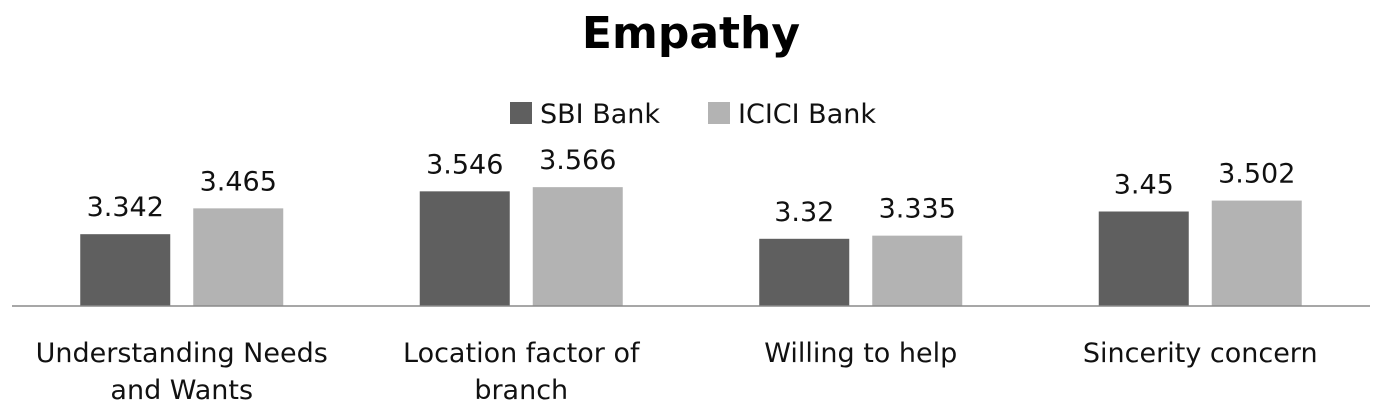 Image resolution: width=1382 pixels, height=407 pixels. I want to click on data-label-icici-1: 3.566, so click(577, 160).